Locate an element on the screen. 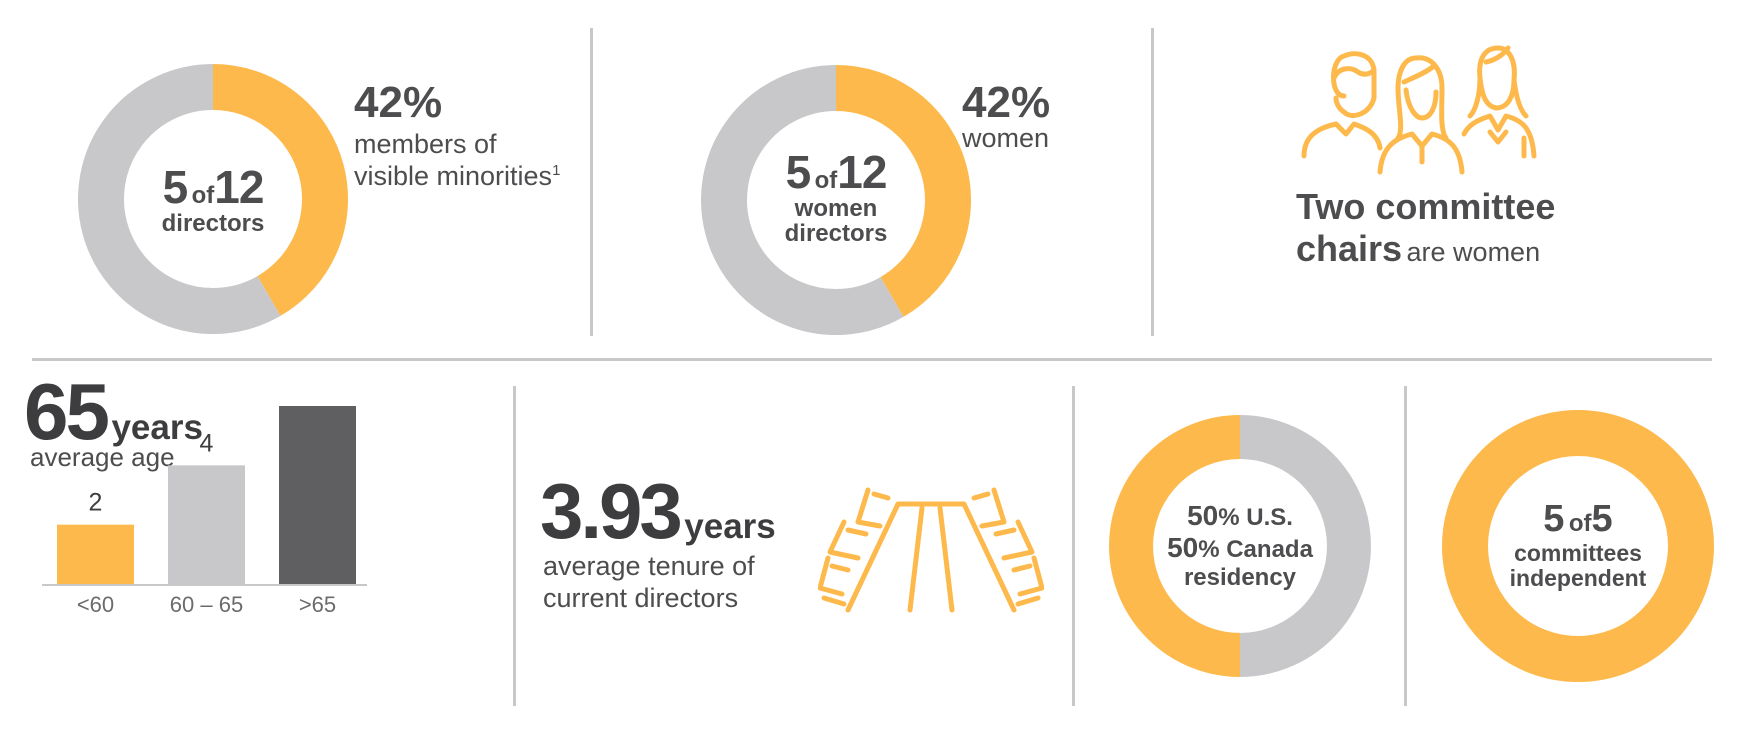 This screenshot has height=730, width=1737. age-category-label-2: >65 is located at coordinates (317, 604).